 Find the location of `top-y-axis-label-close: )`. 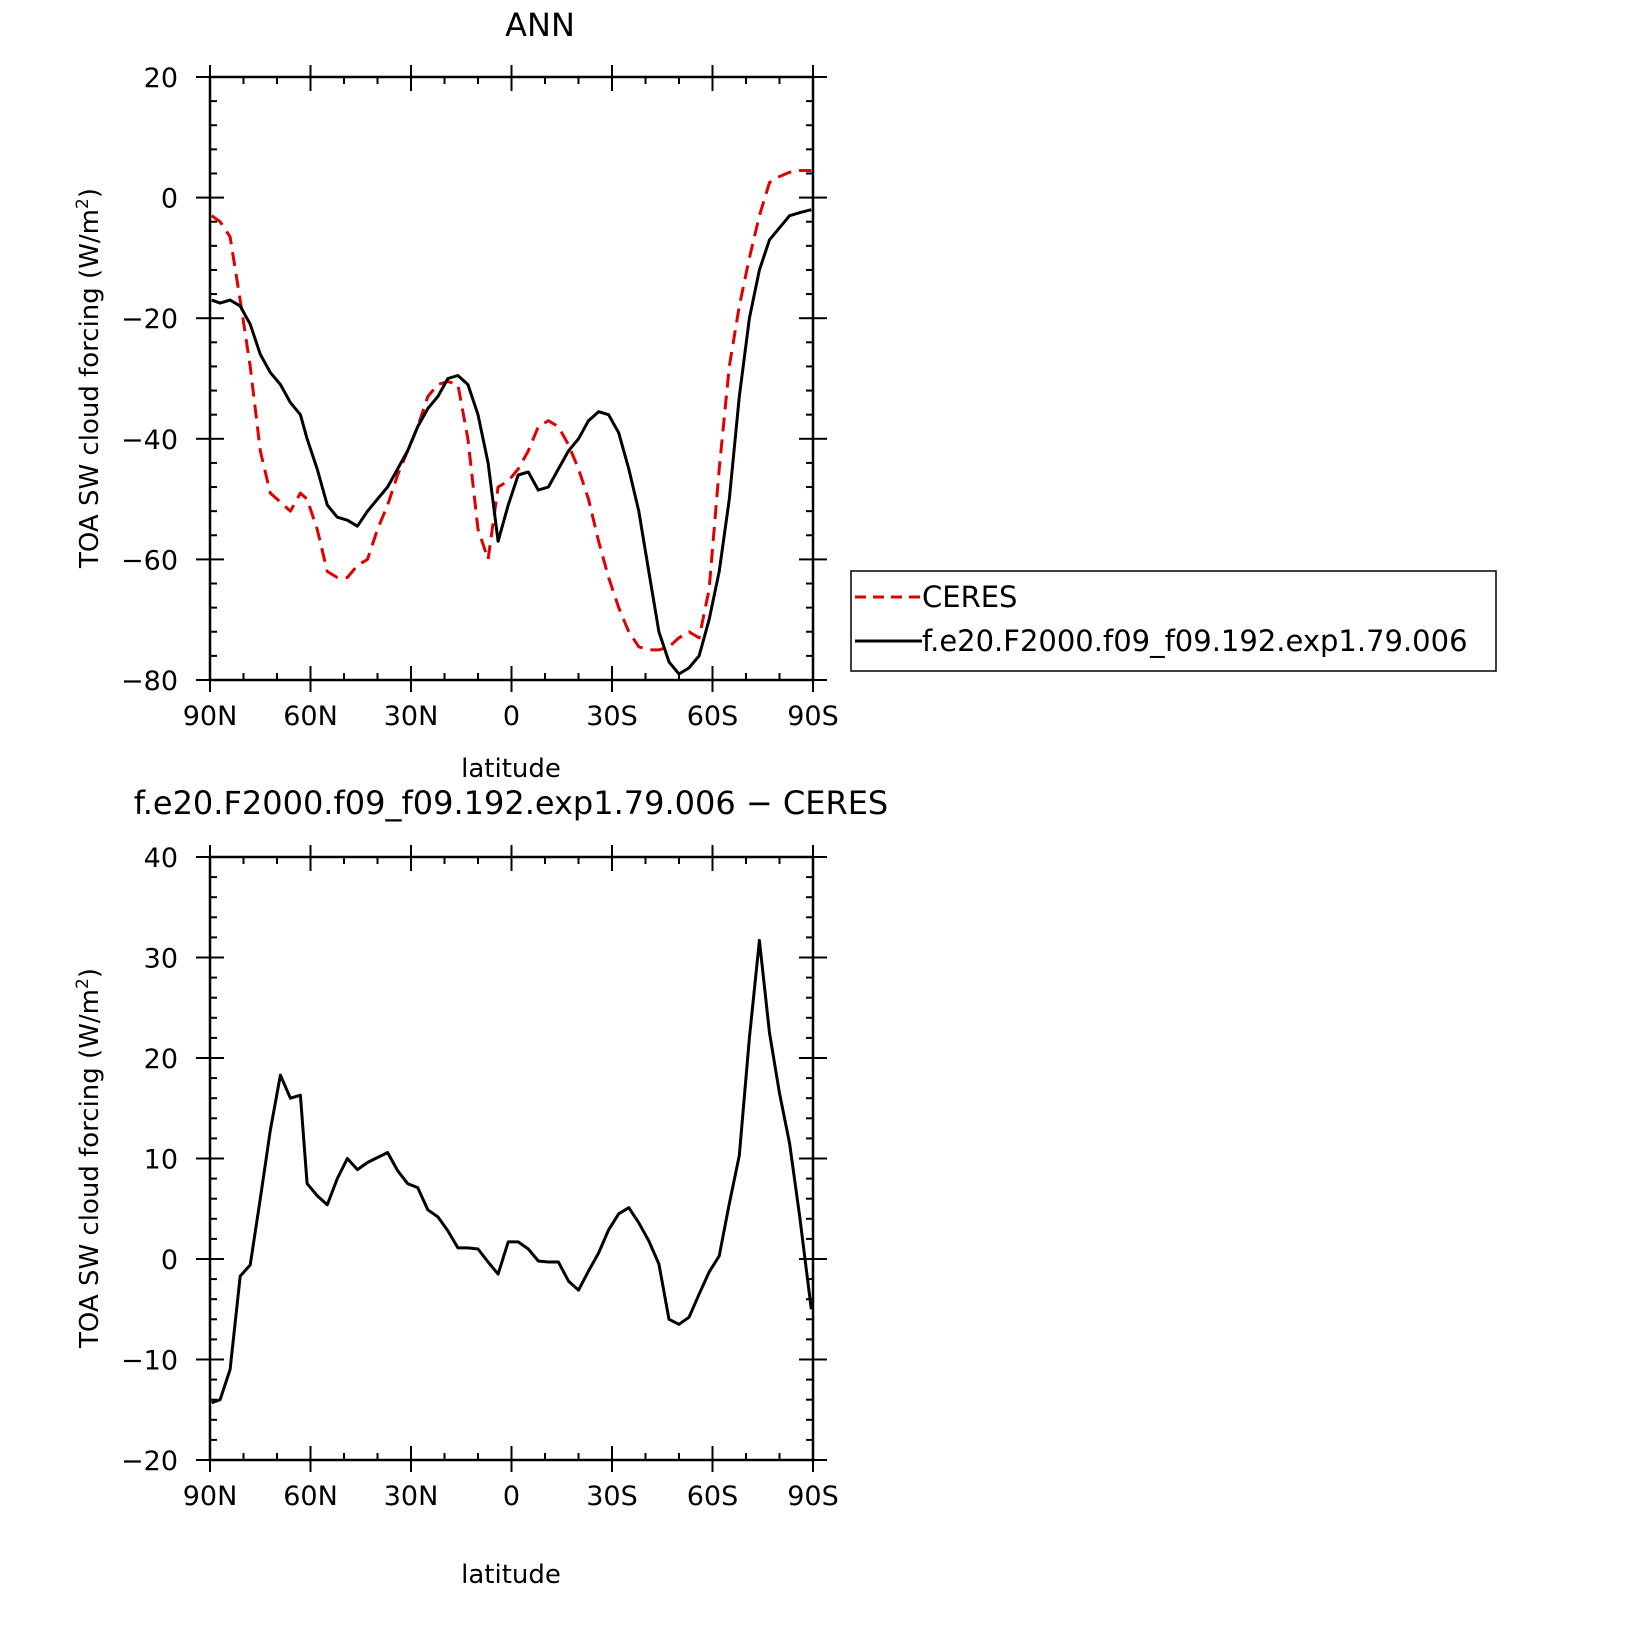

top-y-axis-label-close: ) is located at coordinates (90, 193).